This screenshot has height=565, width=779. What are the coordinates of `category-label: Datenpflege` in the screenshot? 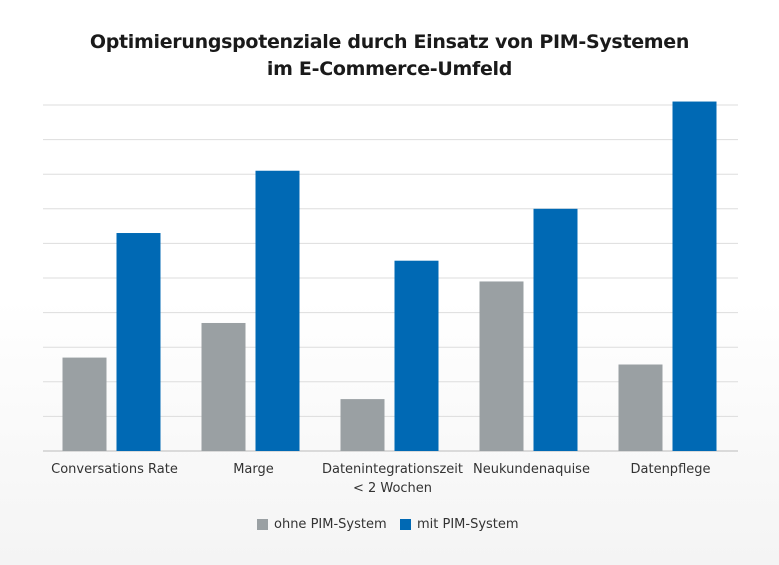 It's located at (671, 469).